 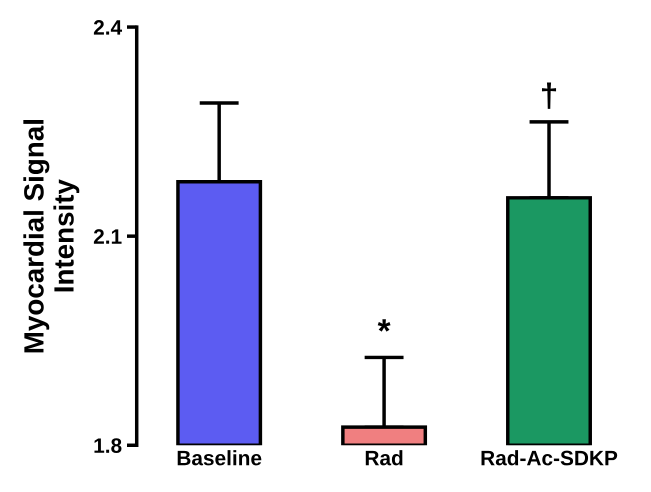 What do you see at coordinates (108, 236) in the screenshot?
I see `y-tick-label: 2.1` at bounding box center [108, 236].